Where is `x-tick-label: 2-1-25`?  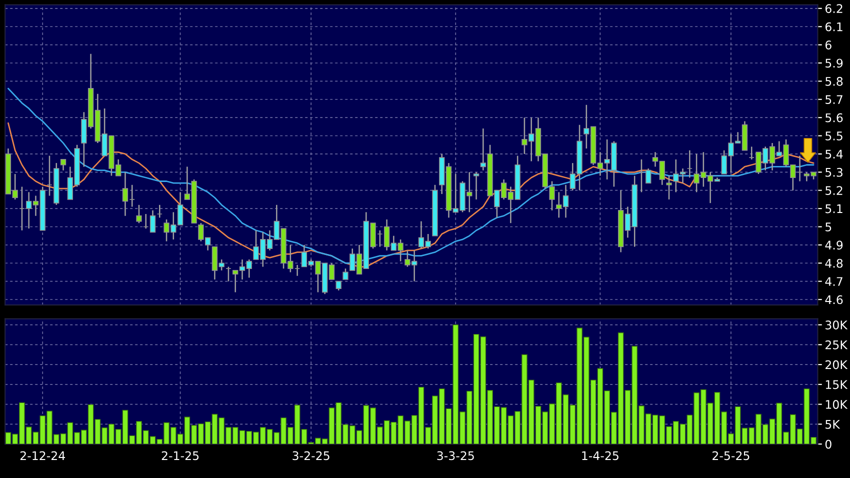 x-tick-label: 2-1-25 is located at coordinates (180, 455).